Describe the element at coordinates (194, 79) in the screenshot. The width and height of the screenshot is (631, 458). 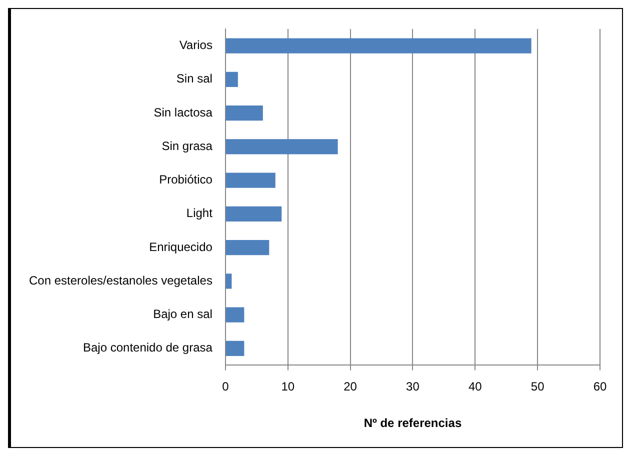
I see `y-tick-label: Sin sal` at that location.